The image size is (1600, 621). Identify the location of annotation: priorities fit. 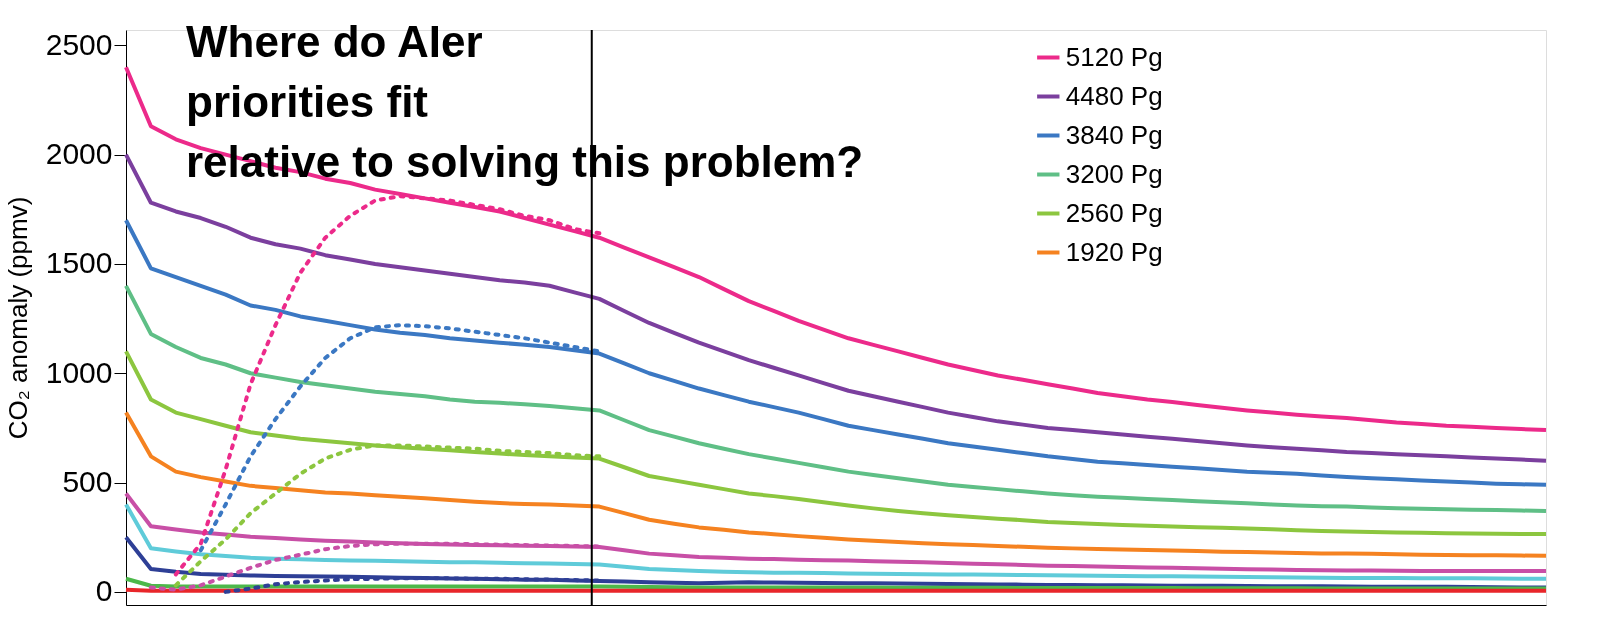
(307, 101).